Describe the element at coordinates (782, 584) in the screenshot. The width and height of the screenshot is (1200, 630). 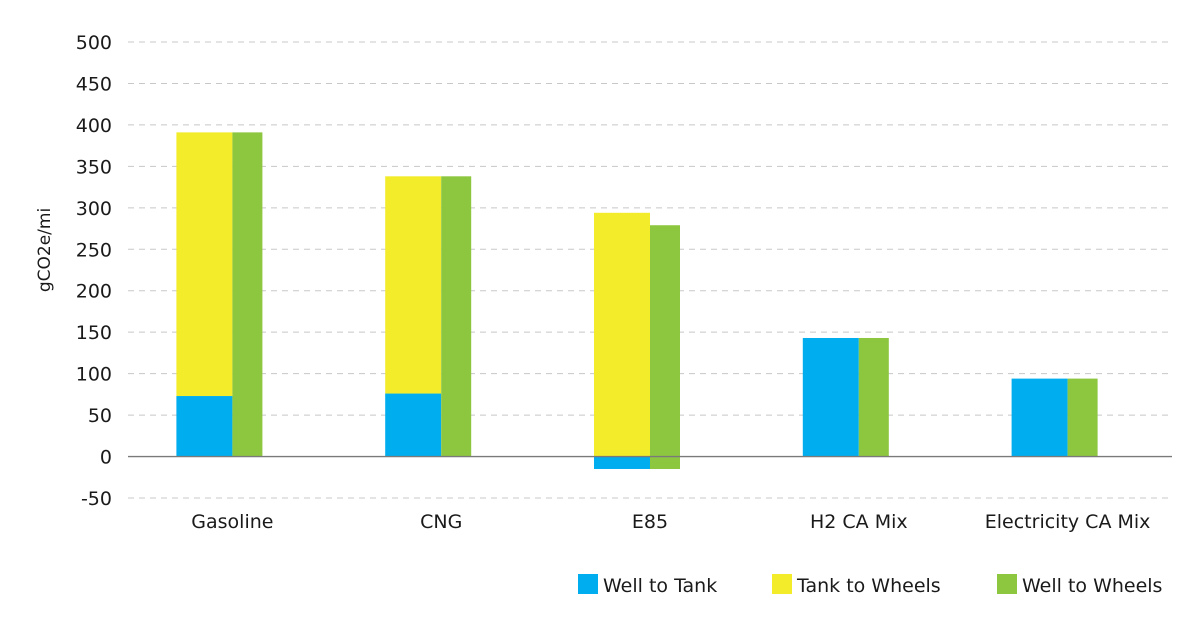
I see `legend-swatch-tank-to-wheels` at that location.